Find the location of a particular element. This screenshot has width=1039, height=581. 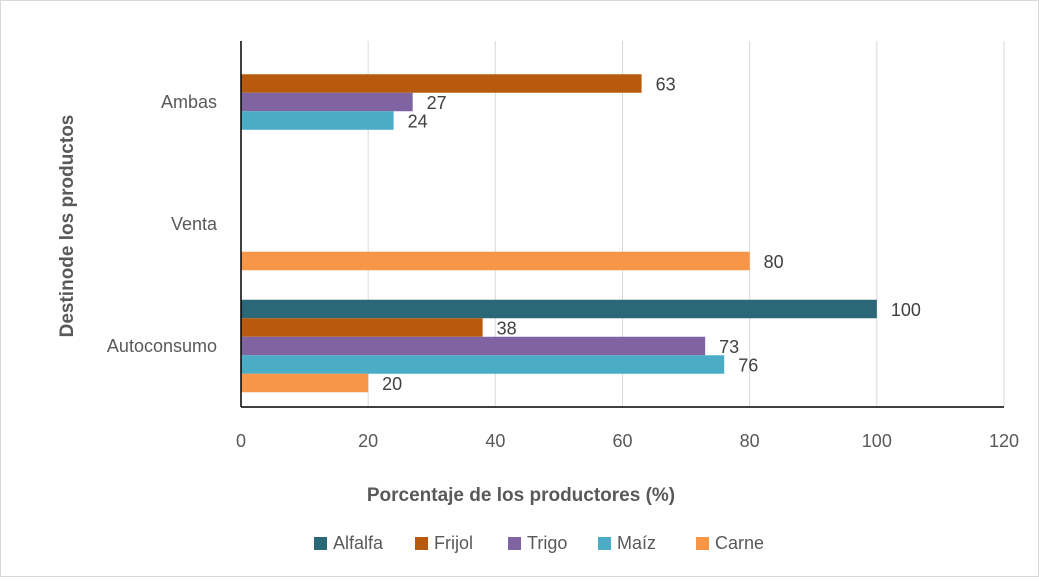

legend-swatch-frijol is located at coordinates (421, 543).